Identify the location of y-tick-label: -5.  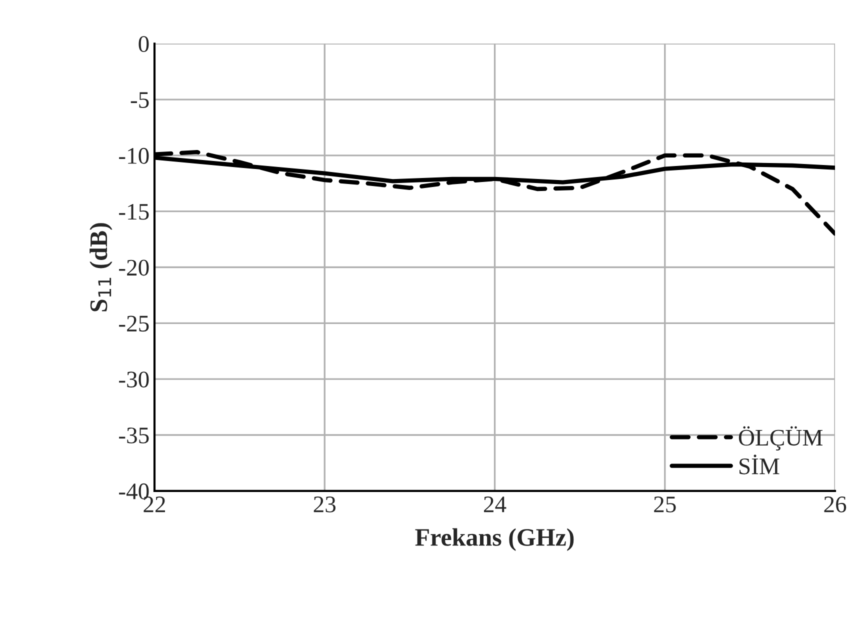
(139, 100).